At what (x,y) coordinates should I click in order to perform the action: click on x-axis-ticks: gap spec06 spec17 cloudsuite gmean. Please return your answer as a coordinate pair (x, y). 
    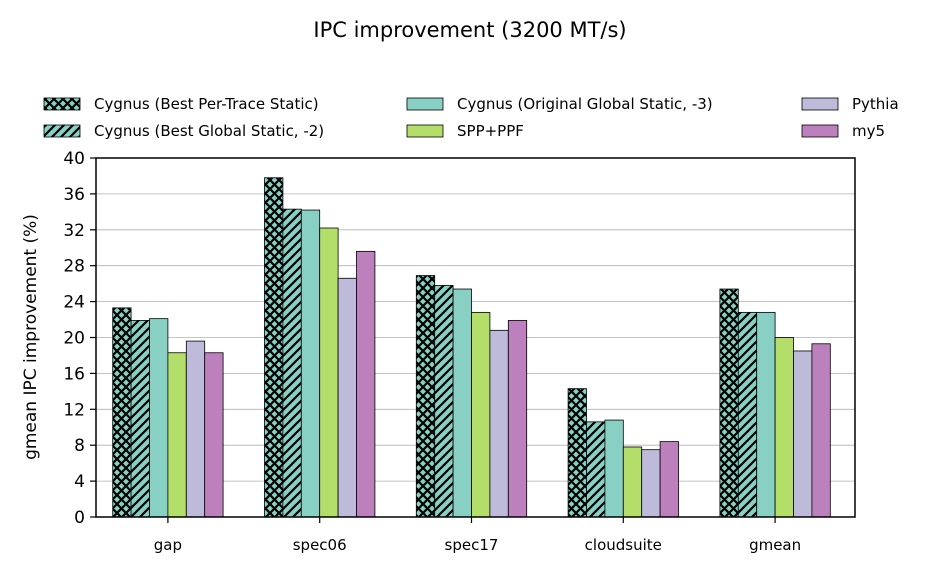
    Looking at the image, I should click on (477, 535).